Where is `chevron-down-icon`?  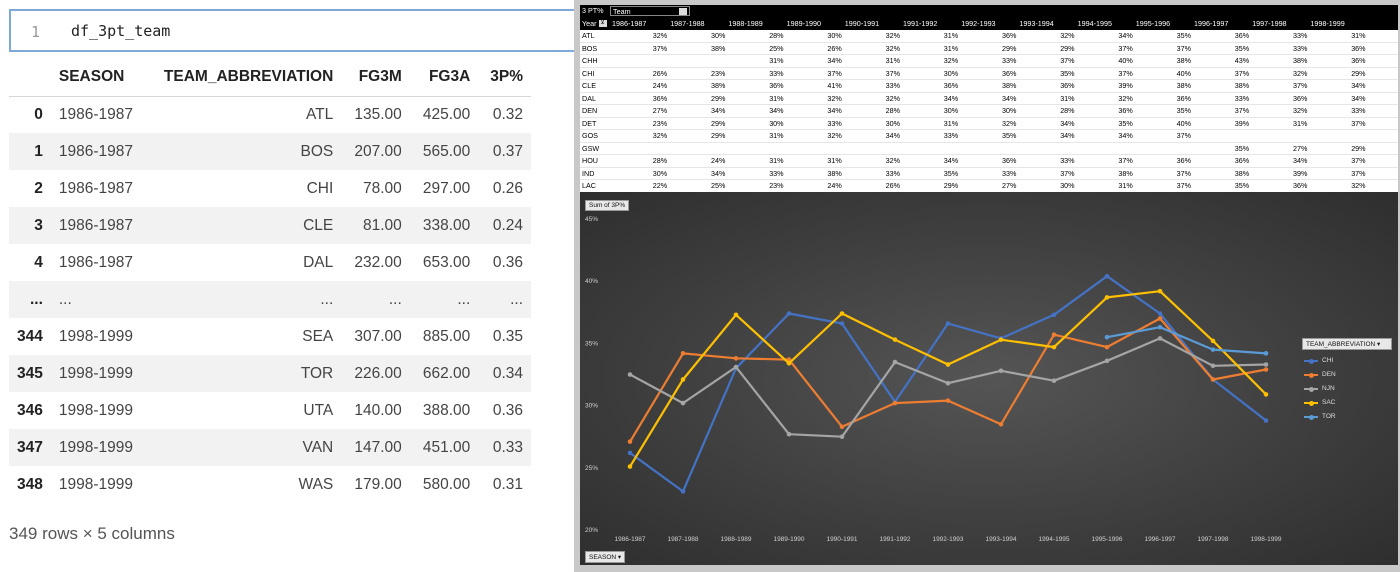
chevron-down-icon is located at coordinates (683, 11).